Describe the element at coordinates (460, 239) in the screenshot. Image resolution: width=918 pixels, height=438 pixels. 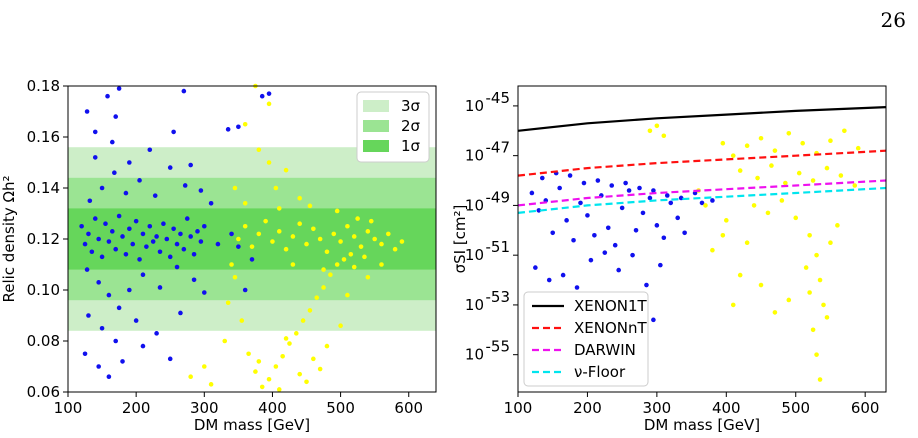
I see `y-axis-label: σSI [cm²]` at that location.